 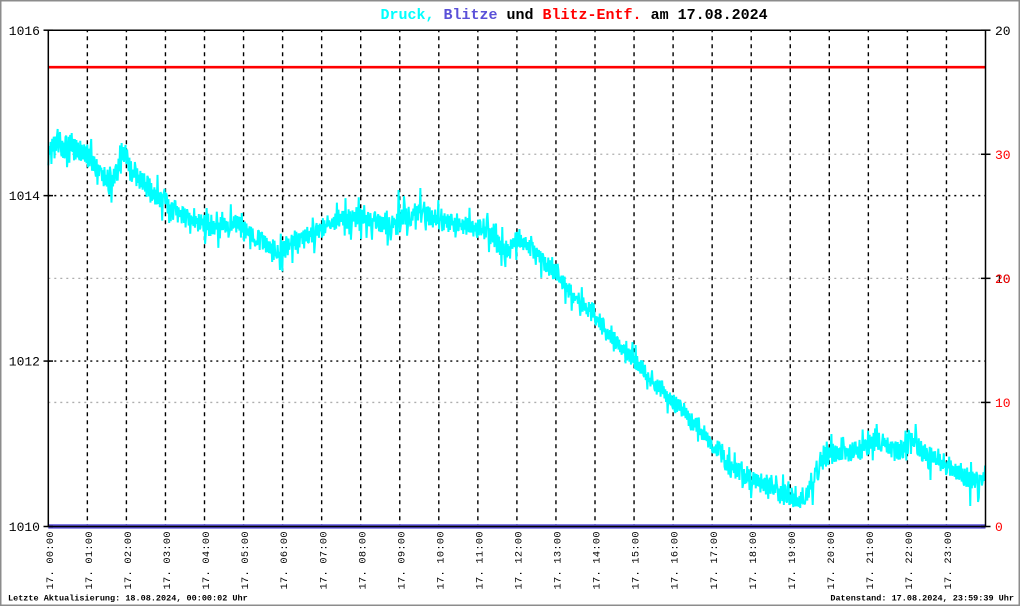 What do you see at coordinates (324, 560) in the screenshot?
I see `svg-text: 17. 07:00` at bounding box center [324, 560].